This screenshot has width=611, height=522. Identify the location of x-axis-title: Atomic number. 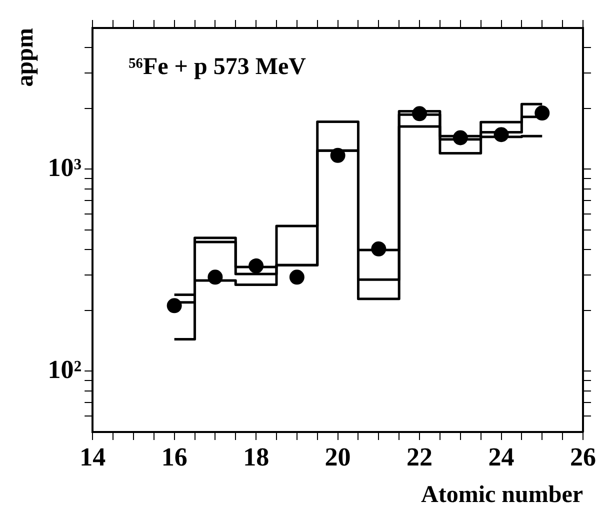
(502, 495).